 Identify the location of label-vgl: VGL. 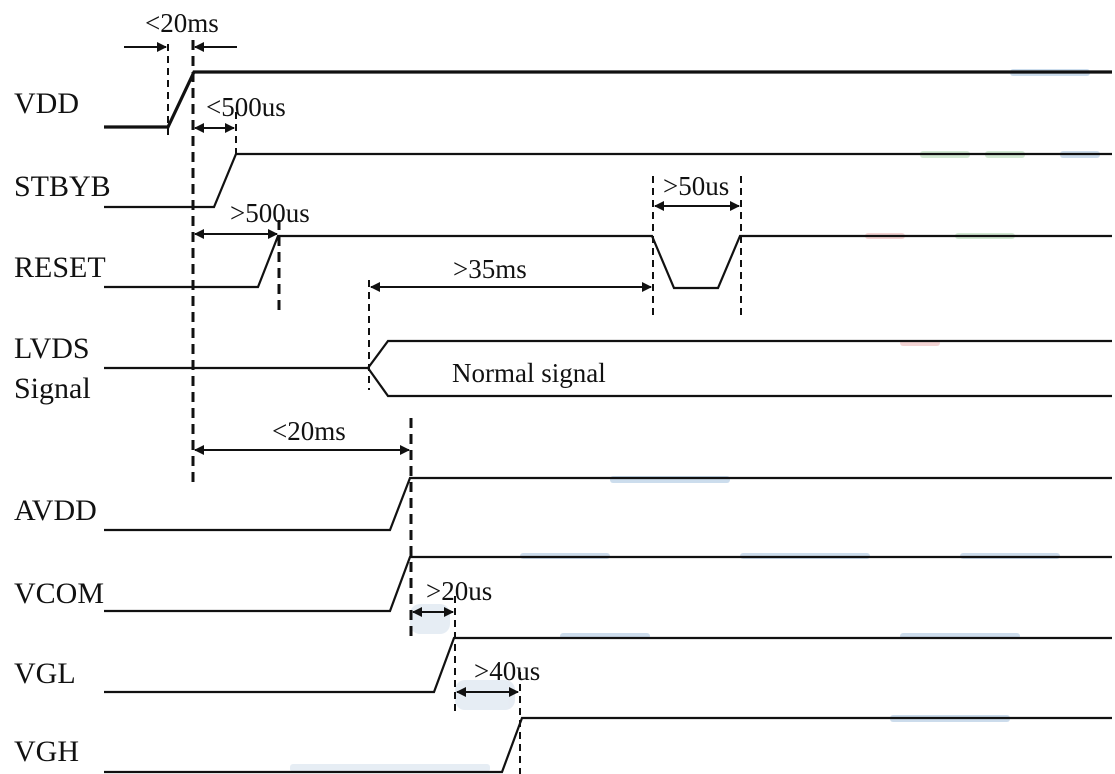
(45, 673).